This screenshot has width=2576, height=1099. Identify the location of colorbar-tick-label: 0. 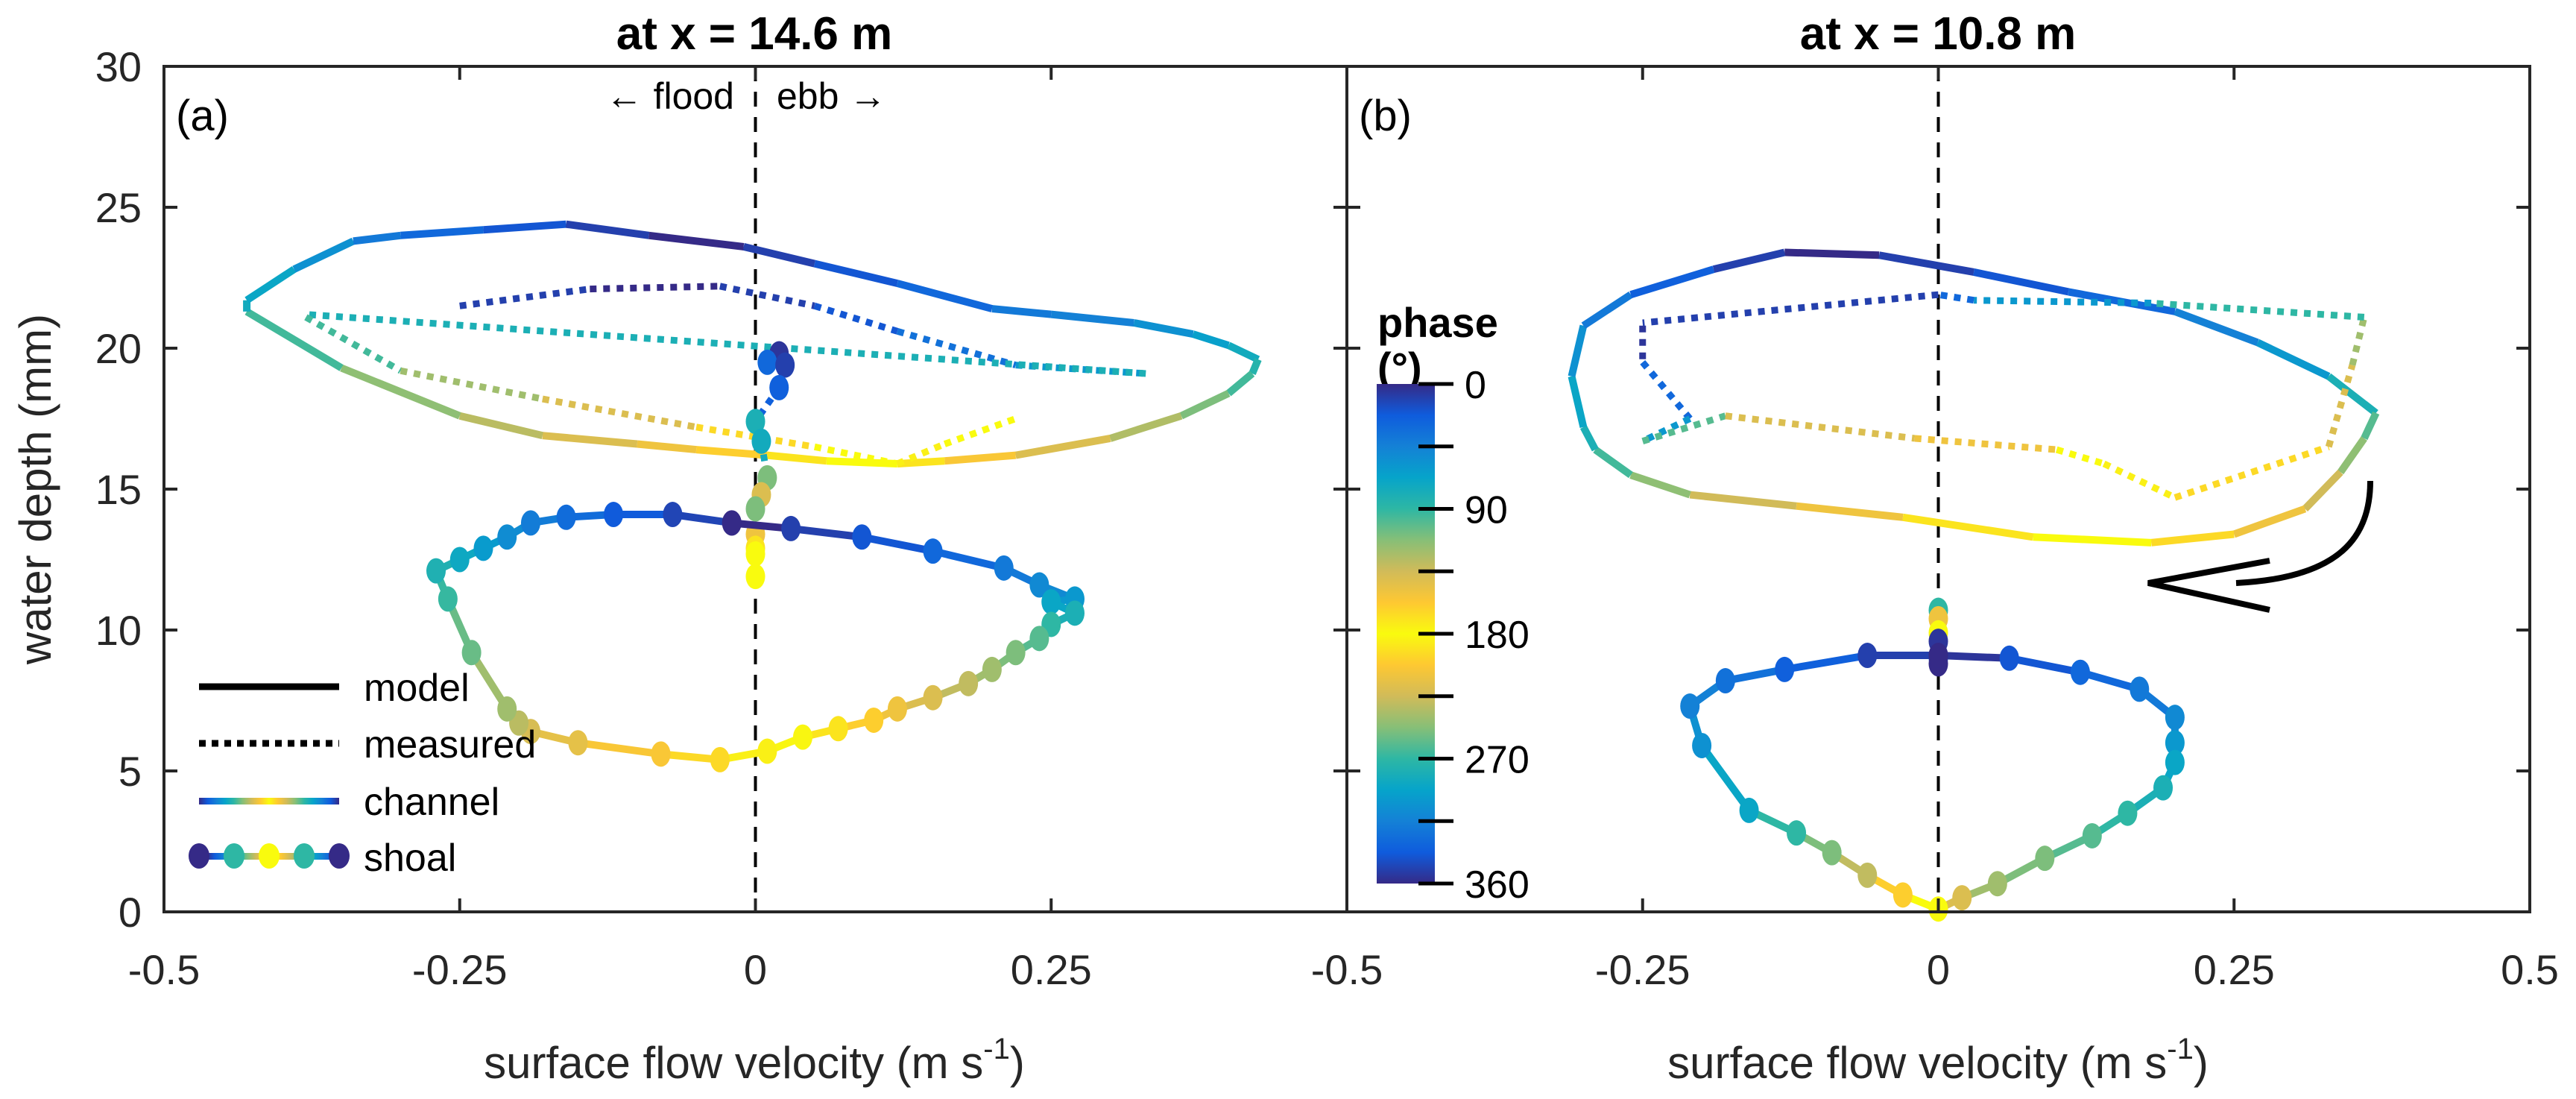
(1476, 385).